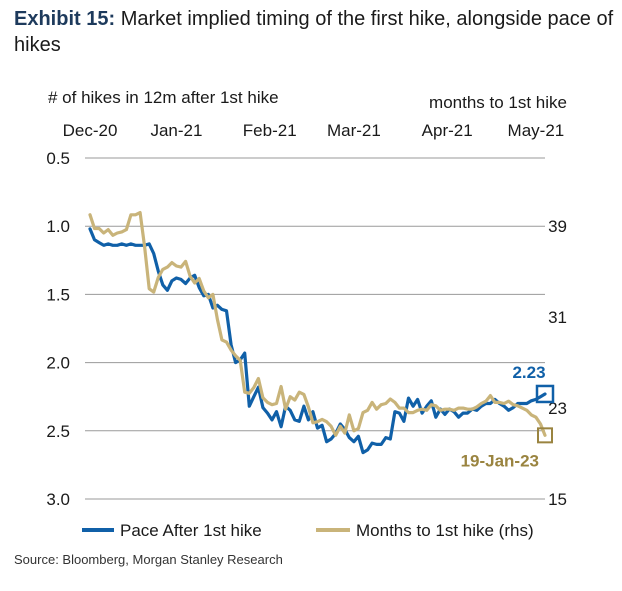 The image size is (622, 591). What do you see at coordinates (58, 363) in the screenshot?
I see `left-tick-label: 2.0` at bounding box center [58, 363].